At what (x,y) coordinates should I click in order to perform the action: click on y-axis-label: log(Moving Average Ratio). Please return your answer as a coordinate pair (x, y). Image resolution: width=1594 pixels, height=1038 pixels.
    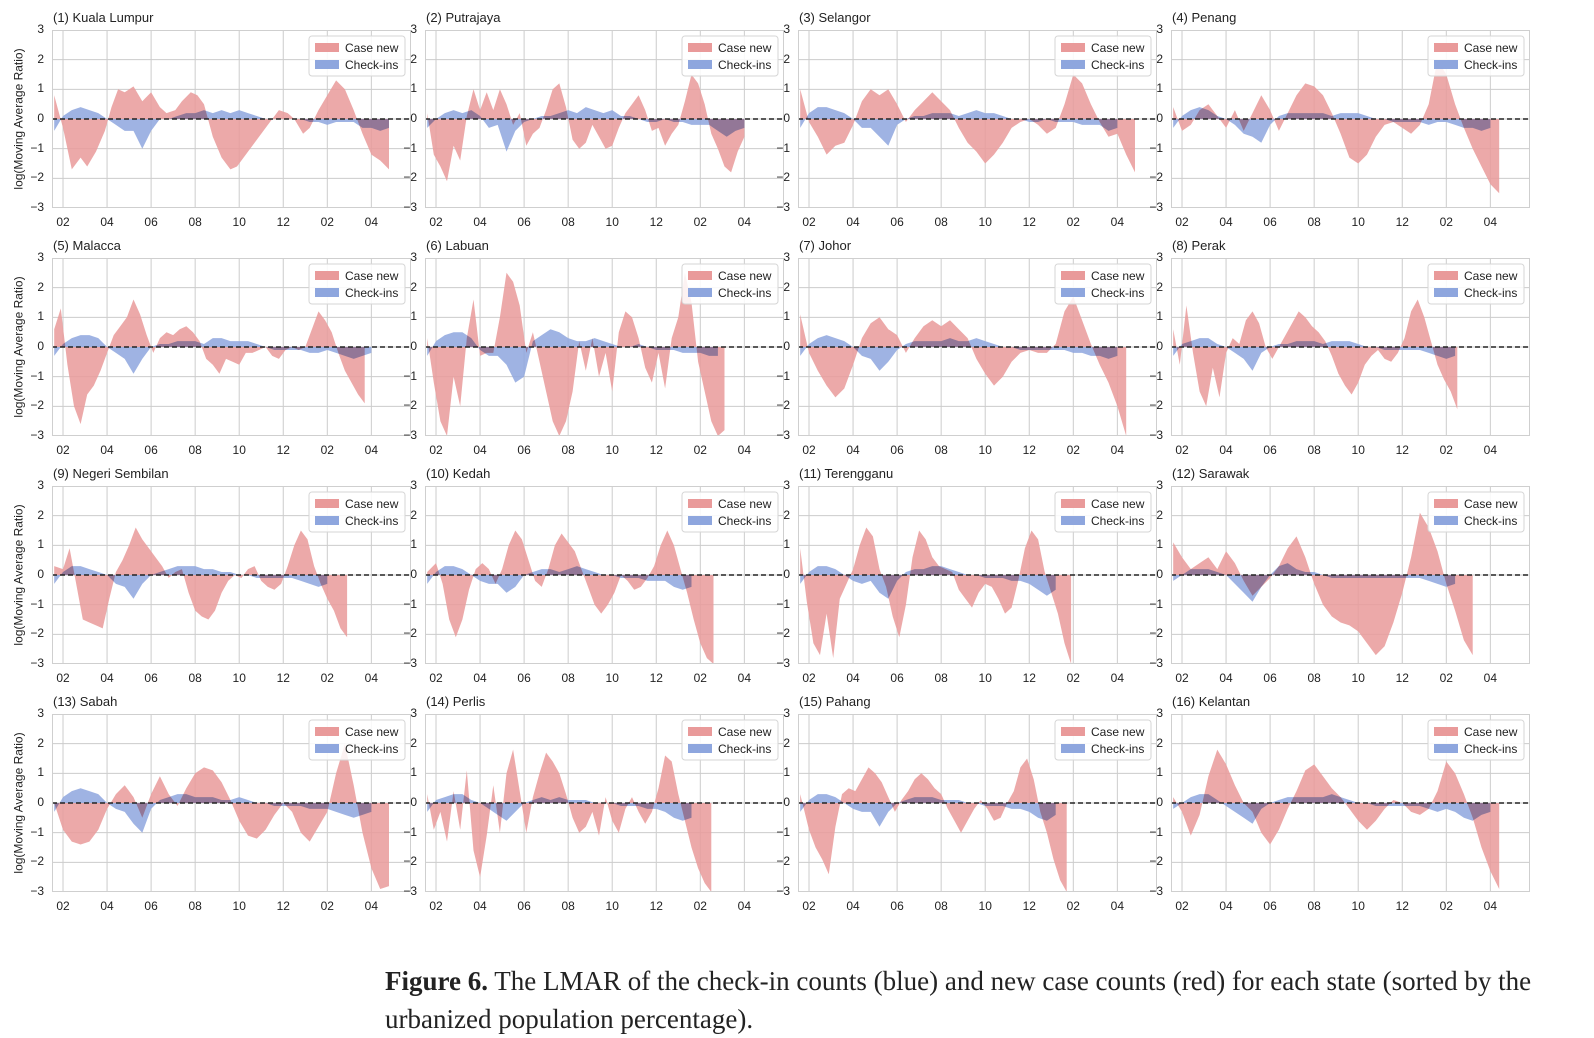
    Looking at the image, I should click on (18, 347).